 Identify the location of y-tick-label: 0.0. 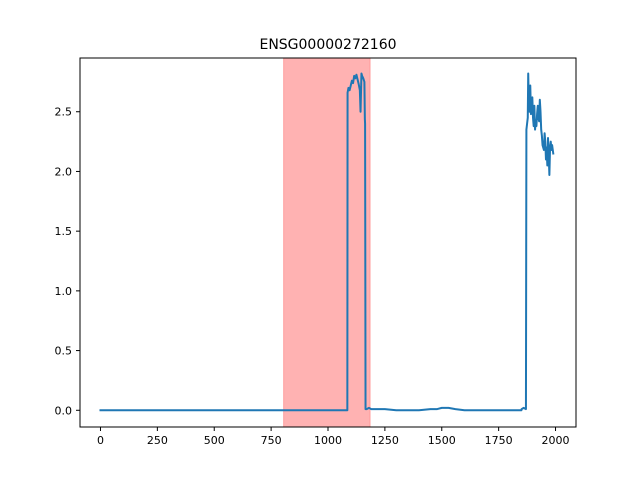
(64, 410).